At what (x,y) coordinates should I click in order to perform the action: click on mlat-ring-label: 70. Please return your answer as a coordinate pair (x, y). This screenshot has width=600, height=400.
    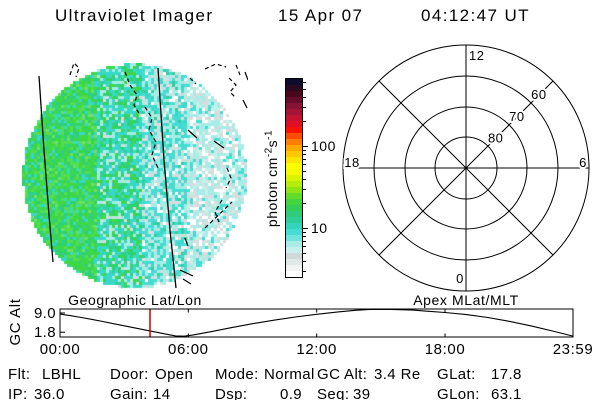
    Looking at the image, I should click on (516, 116).